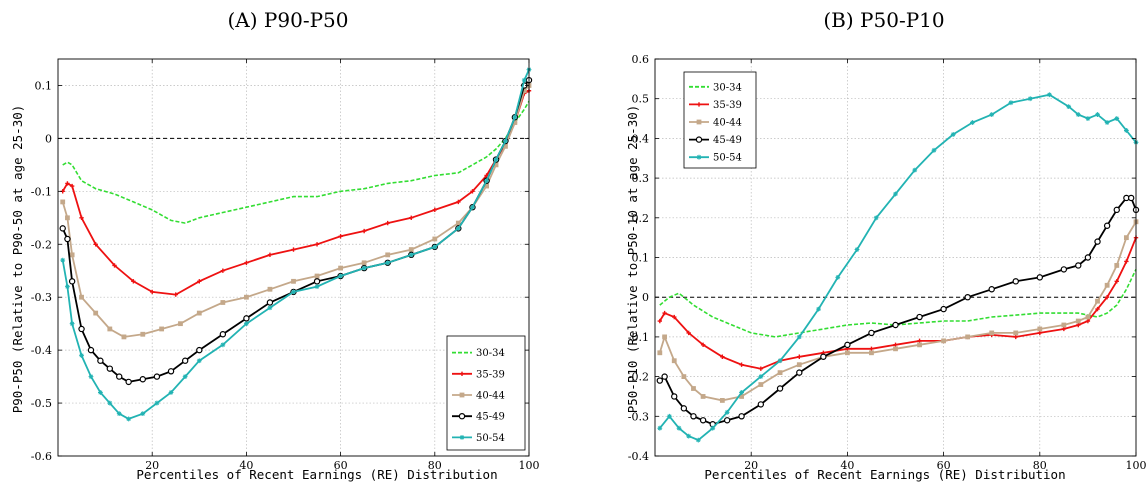 The image size is (1146, 483). I want to click on legend-a: 30-34 35-39 40-44 45-49 50-54, so click(486, 393).